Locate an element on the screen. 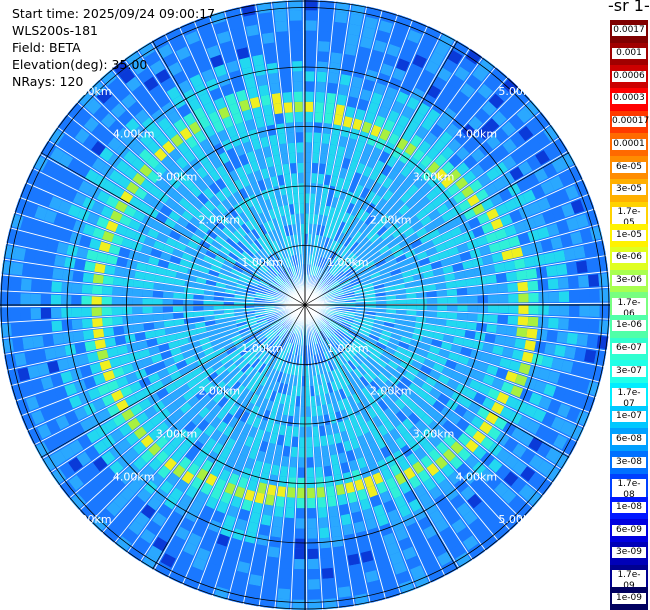 Image resolution: width=650 pixels, height=610 pixels. colorbar-tick-label: 0.001 is located at coordinates (629, 54).